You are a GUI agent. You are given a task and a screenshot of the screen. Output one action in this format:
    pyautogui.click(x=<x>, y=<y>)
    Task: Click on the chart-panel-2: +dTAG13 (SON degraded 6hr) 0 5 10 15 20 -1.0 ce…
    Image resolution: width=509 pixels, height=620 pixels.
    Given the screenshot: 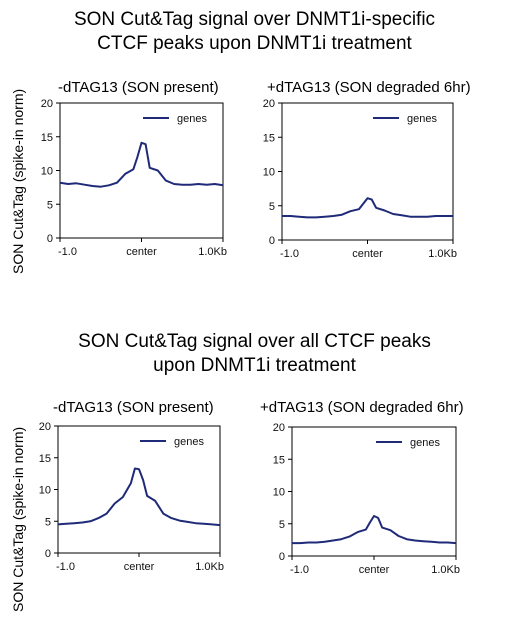 What is the action you would take?
    pyautogui.click(x=367, y=169)
    